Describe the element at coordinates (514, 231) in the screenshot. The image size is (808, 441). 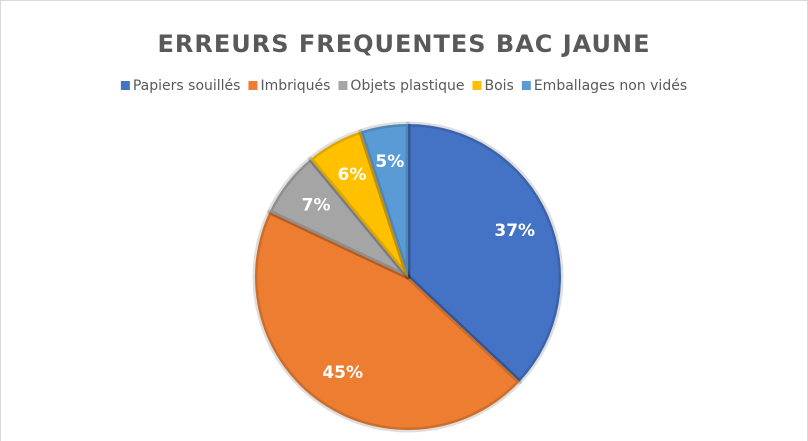
I see `data-label: 37%` at that location.